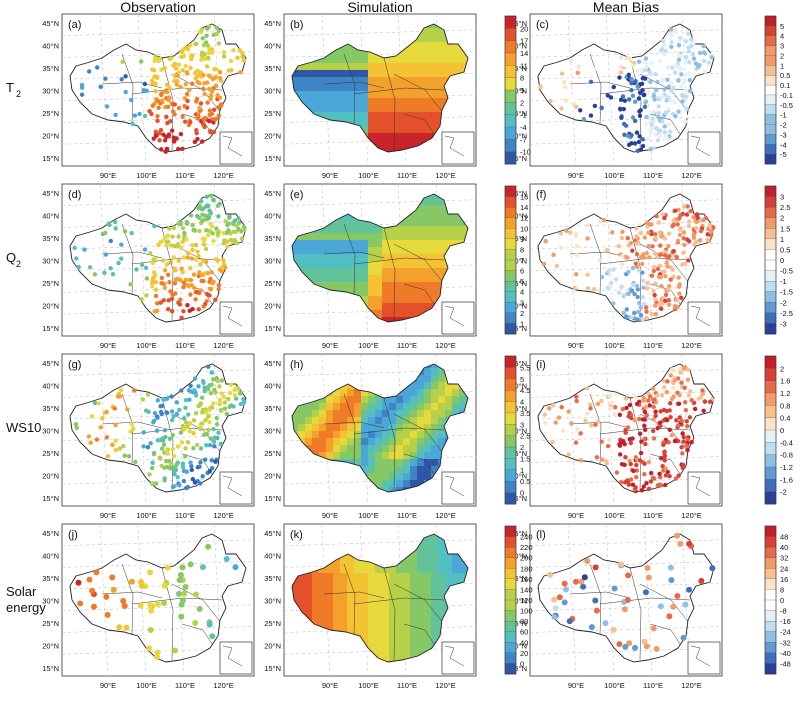 This screenshot has width=811, height=724. Describe the element at coordinates (518, 556) in the screenshot. I see `lat-label: 40°N` at that location.